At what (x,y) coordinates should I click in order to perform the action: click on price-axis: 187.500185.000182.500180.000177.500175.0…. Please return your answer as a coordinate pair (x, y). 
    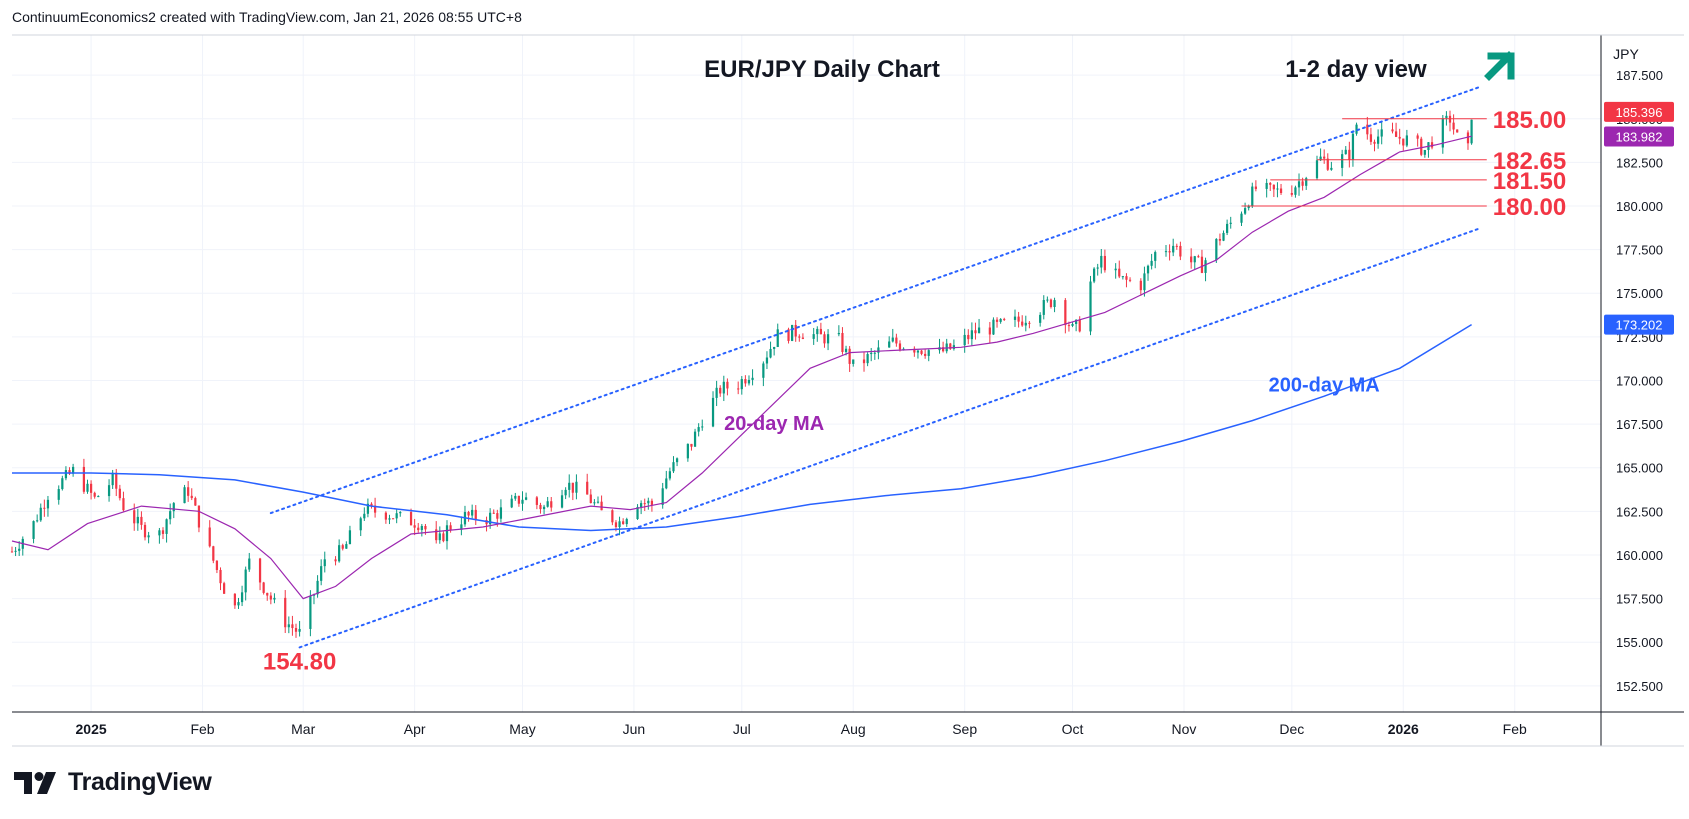
    Looking at the image, I should click on (1639, 381).